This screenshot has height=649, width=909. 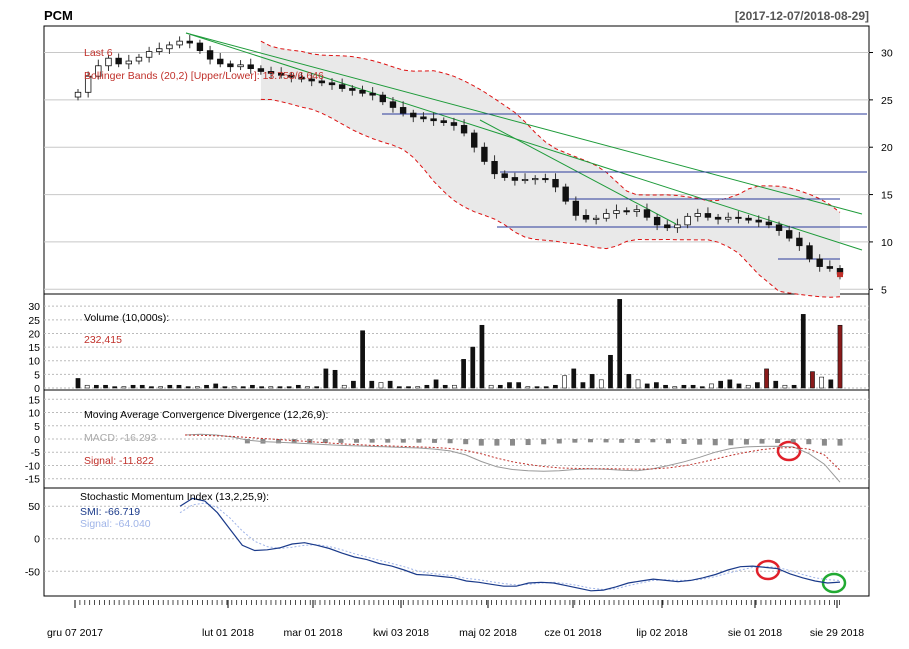 I want to click on macd-tick-label: -15, so click(x=32, y=480).